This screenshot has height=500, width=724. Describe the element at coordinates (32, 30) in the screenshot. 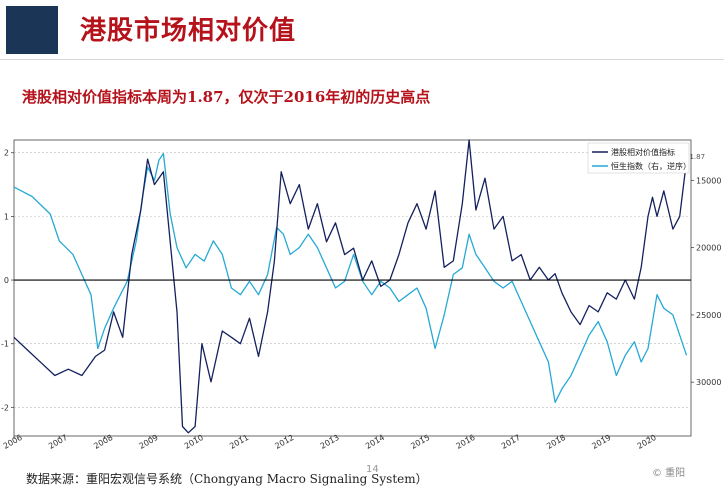

I see `brand-logo` at that location.